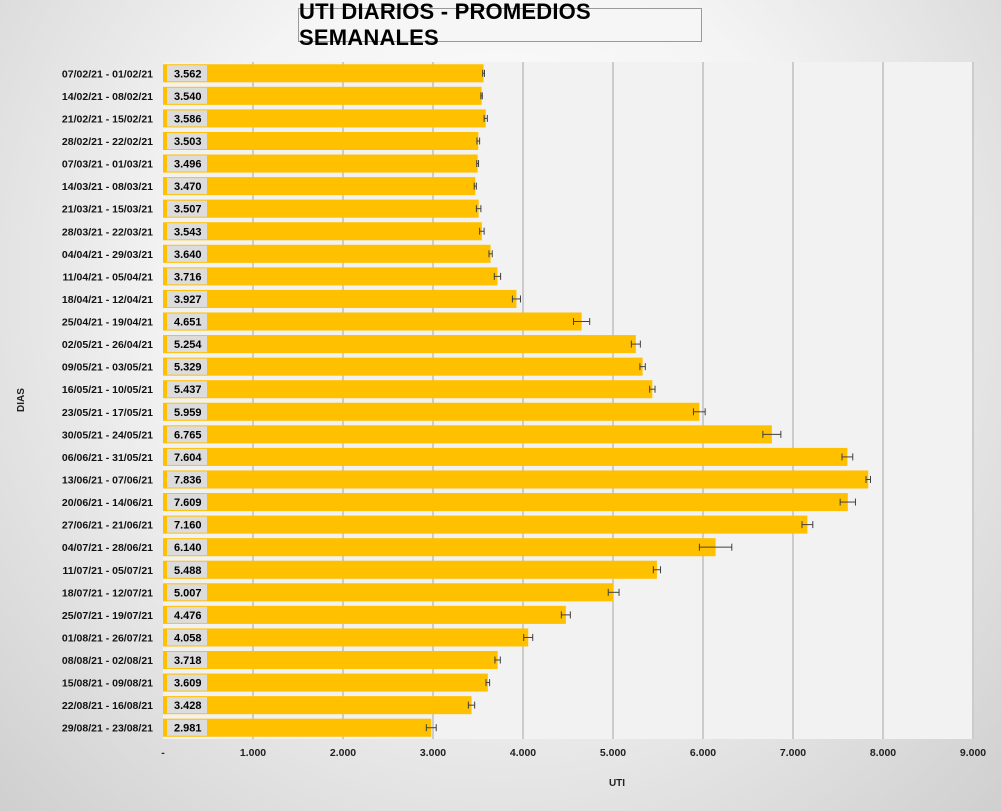 This screenshot has height=811, width=1001. What do you see at coordinates (107, 593) in the screenshot?
I see `category-label: 18/07/21 - 12/07/21` at bounding box center [107, 593].